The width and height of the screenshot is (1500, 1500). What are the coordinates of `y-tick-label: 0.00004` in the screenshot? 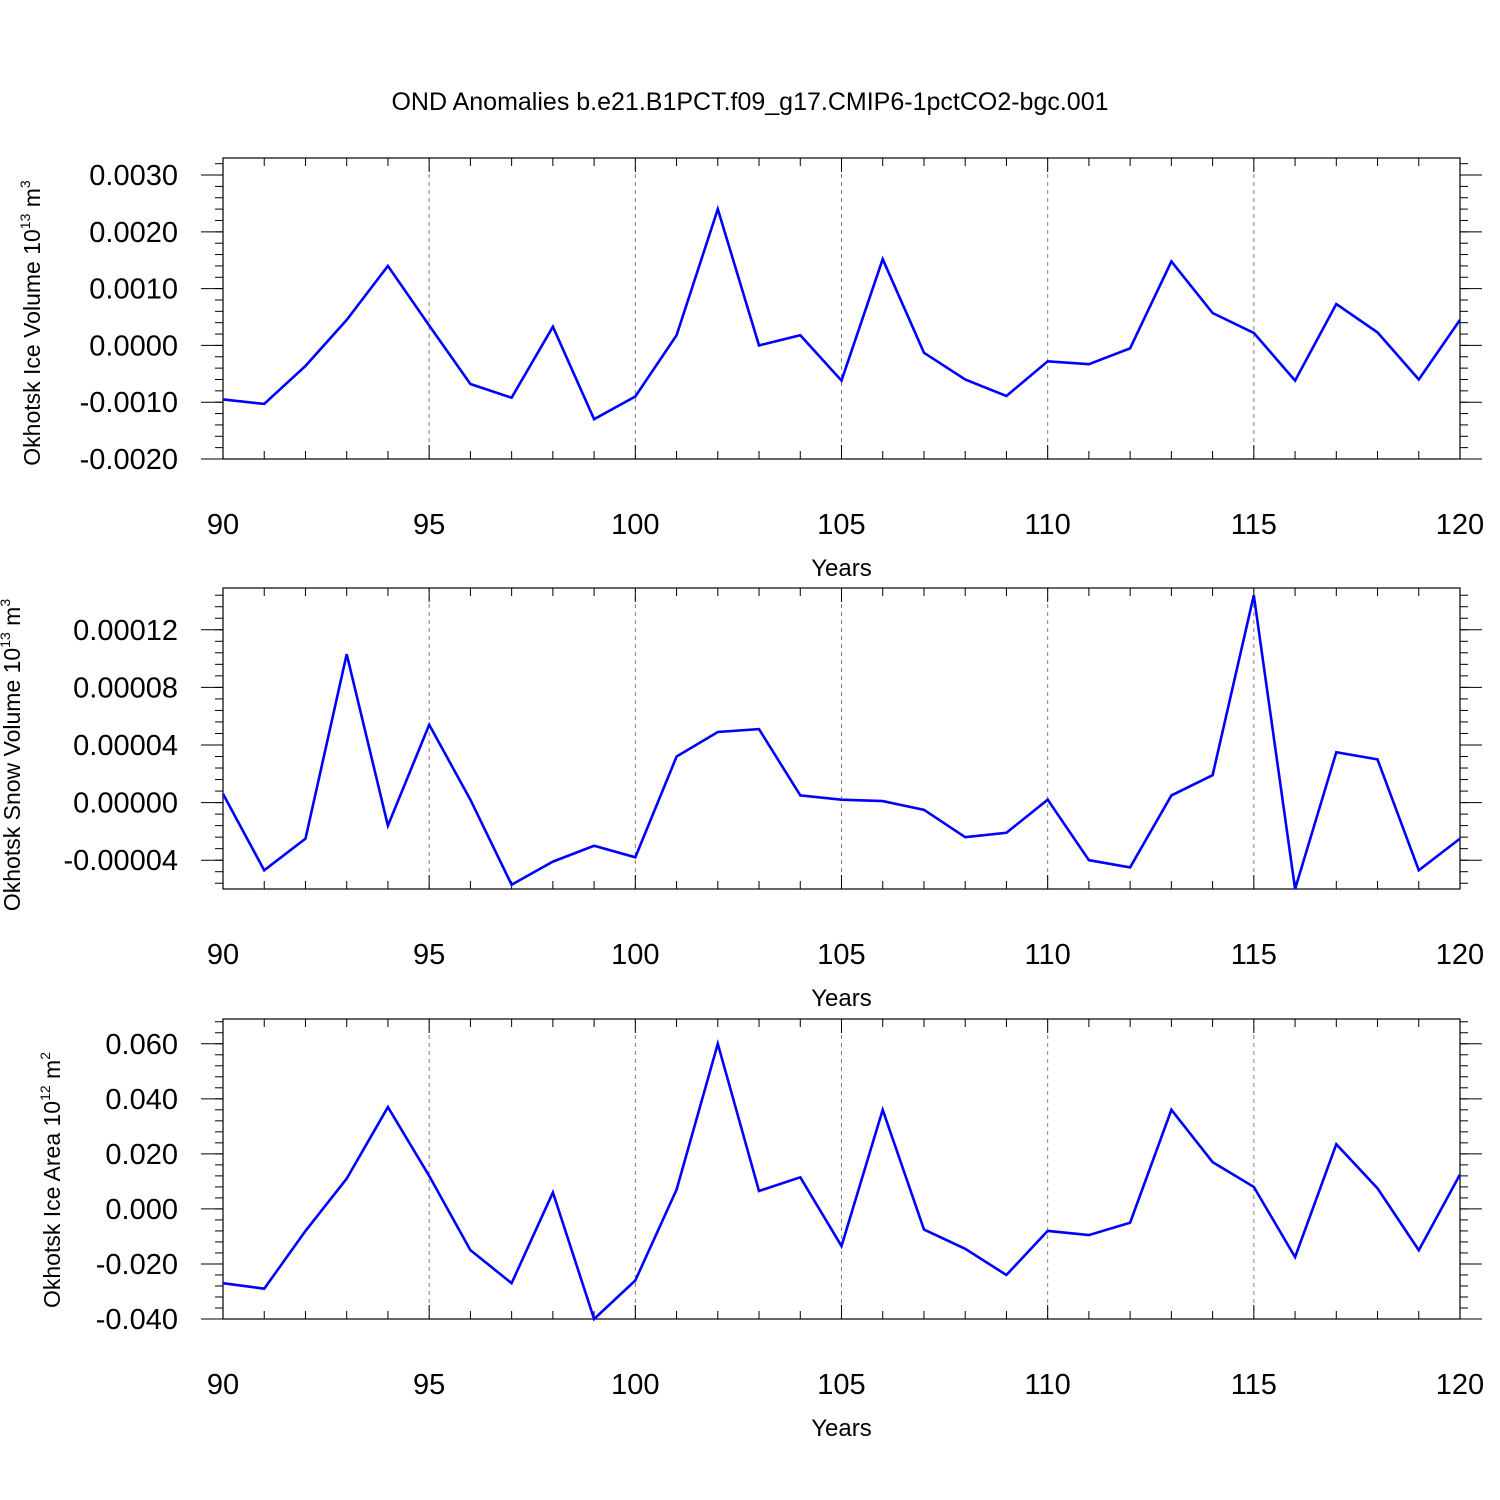 It's located at (125, 746).